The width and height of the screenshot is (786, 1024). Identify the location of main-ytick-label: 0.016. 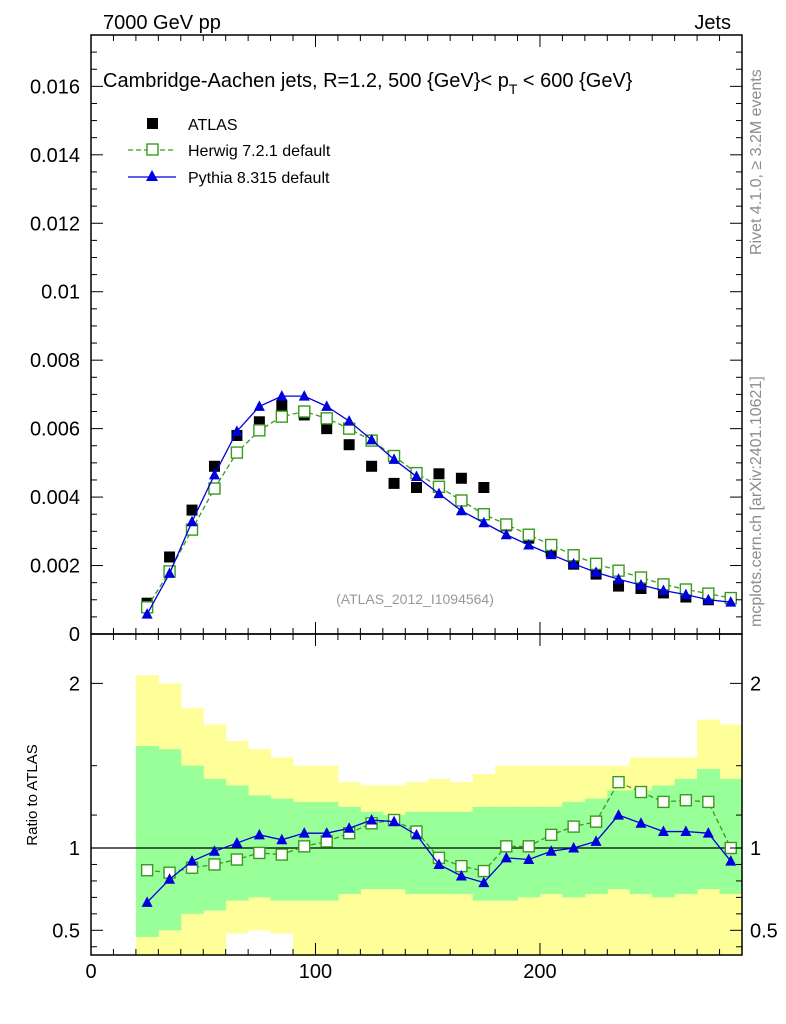
(55, 87).